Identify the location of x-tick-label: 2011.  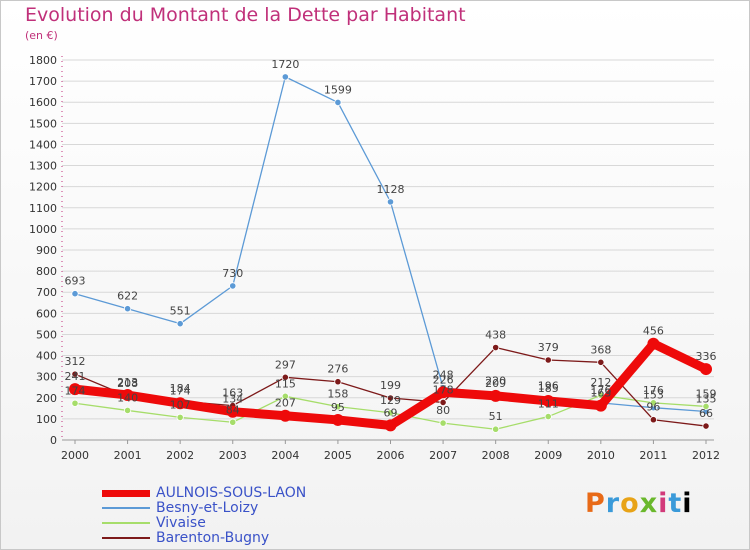
(653, 455).